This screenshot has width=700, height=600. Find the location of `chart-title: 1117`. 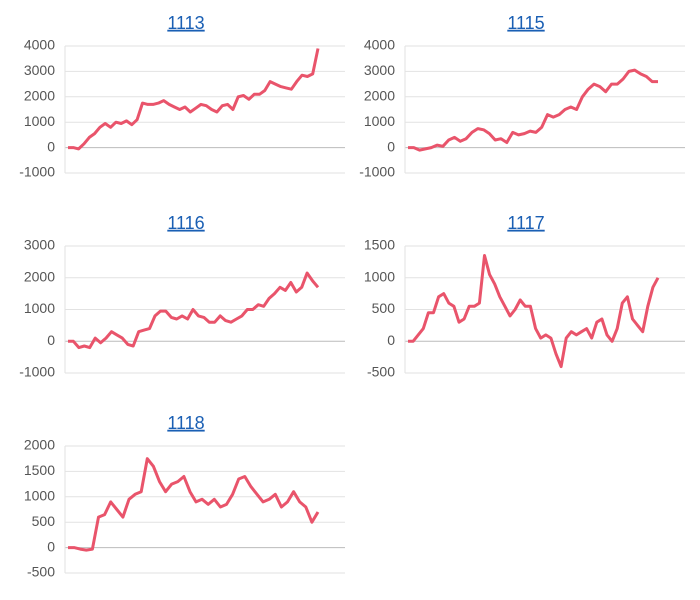

chart-title: 1117 is located at coordinates (525, 223).